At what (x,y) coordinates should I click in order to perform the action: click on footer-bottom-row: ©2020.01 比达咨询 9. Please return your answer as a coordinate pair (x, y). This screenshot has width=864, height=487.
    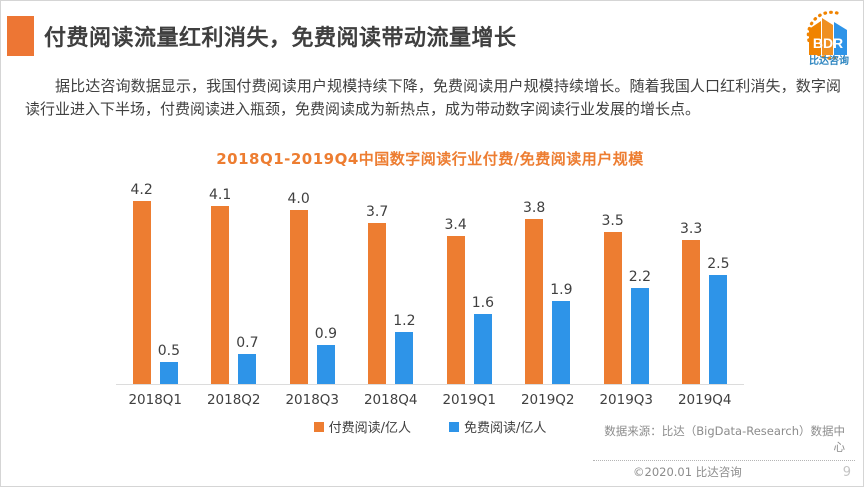
    Looking at the image, I should click on (724, 471).